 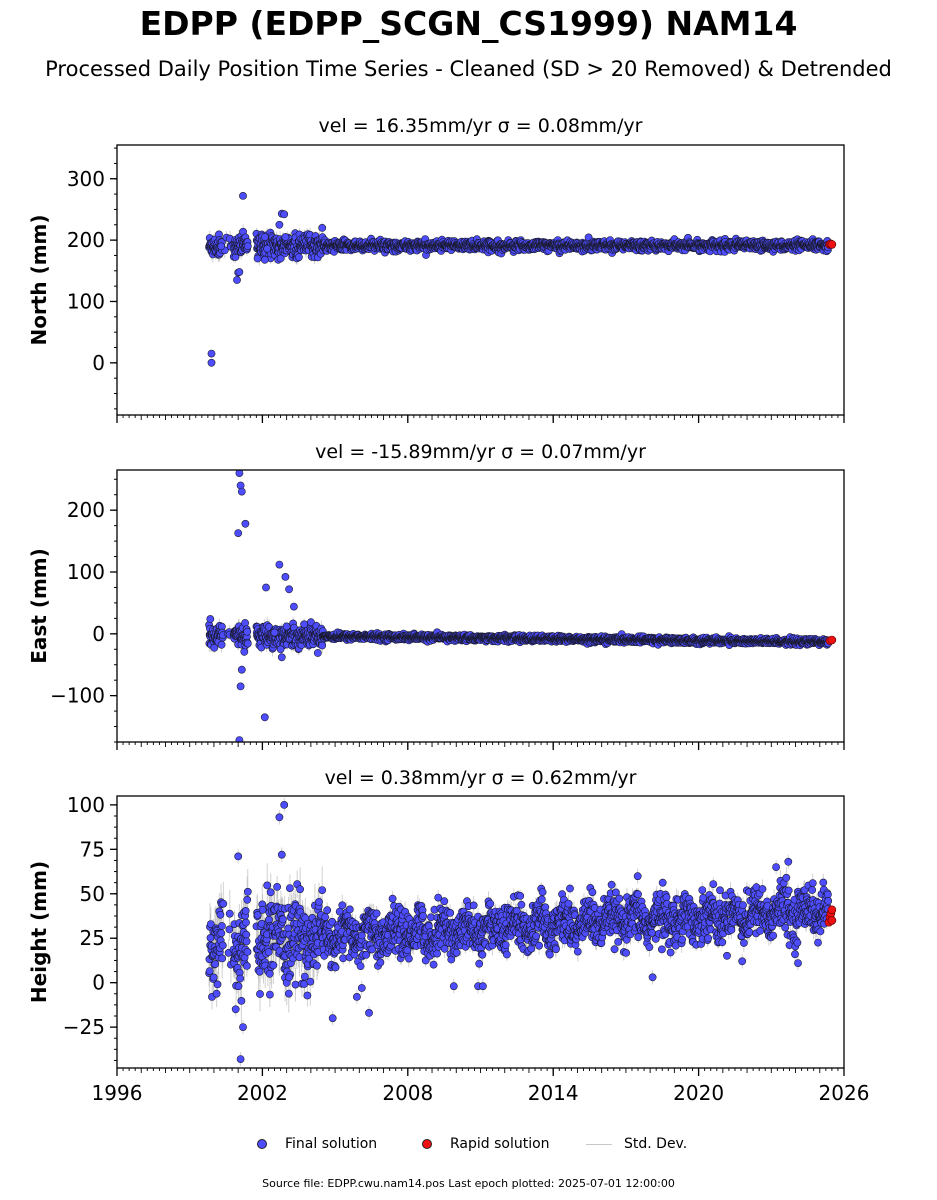 I want to click on y-tick-label: −100, so click(x=77, y=696).